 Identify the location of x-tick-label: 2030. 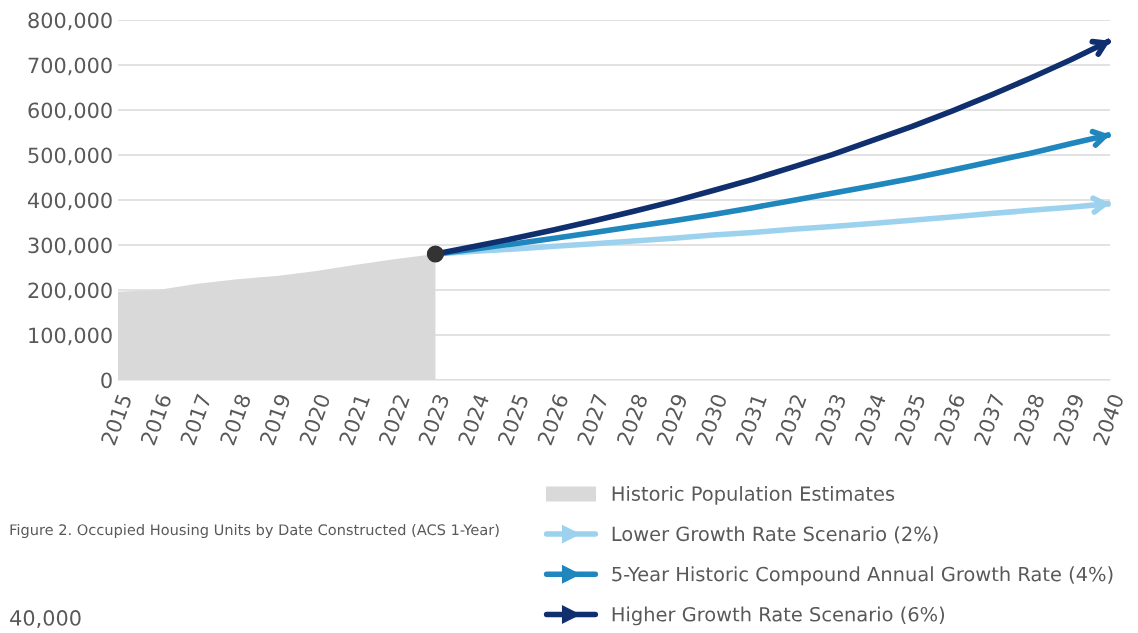
(711, 419).